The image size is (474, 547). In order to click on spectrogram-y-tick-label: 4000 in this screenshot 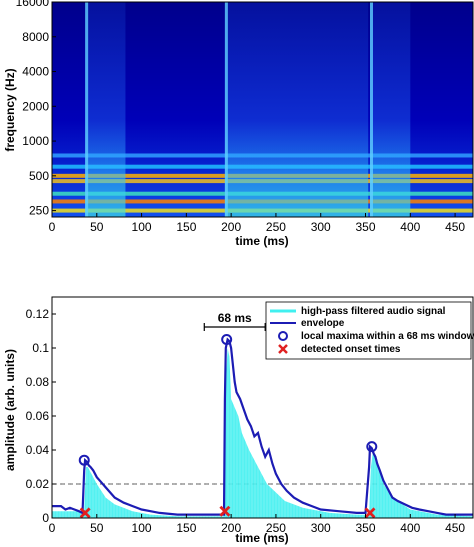, I will do `click(35, 72)`.